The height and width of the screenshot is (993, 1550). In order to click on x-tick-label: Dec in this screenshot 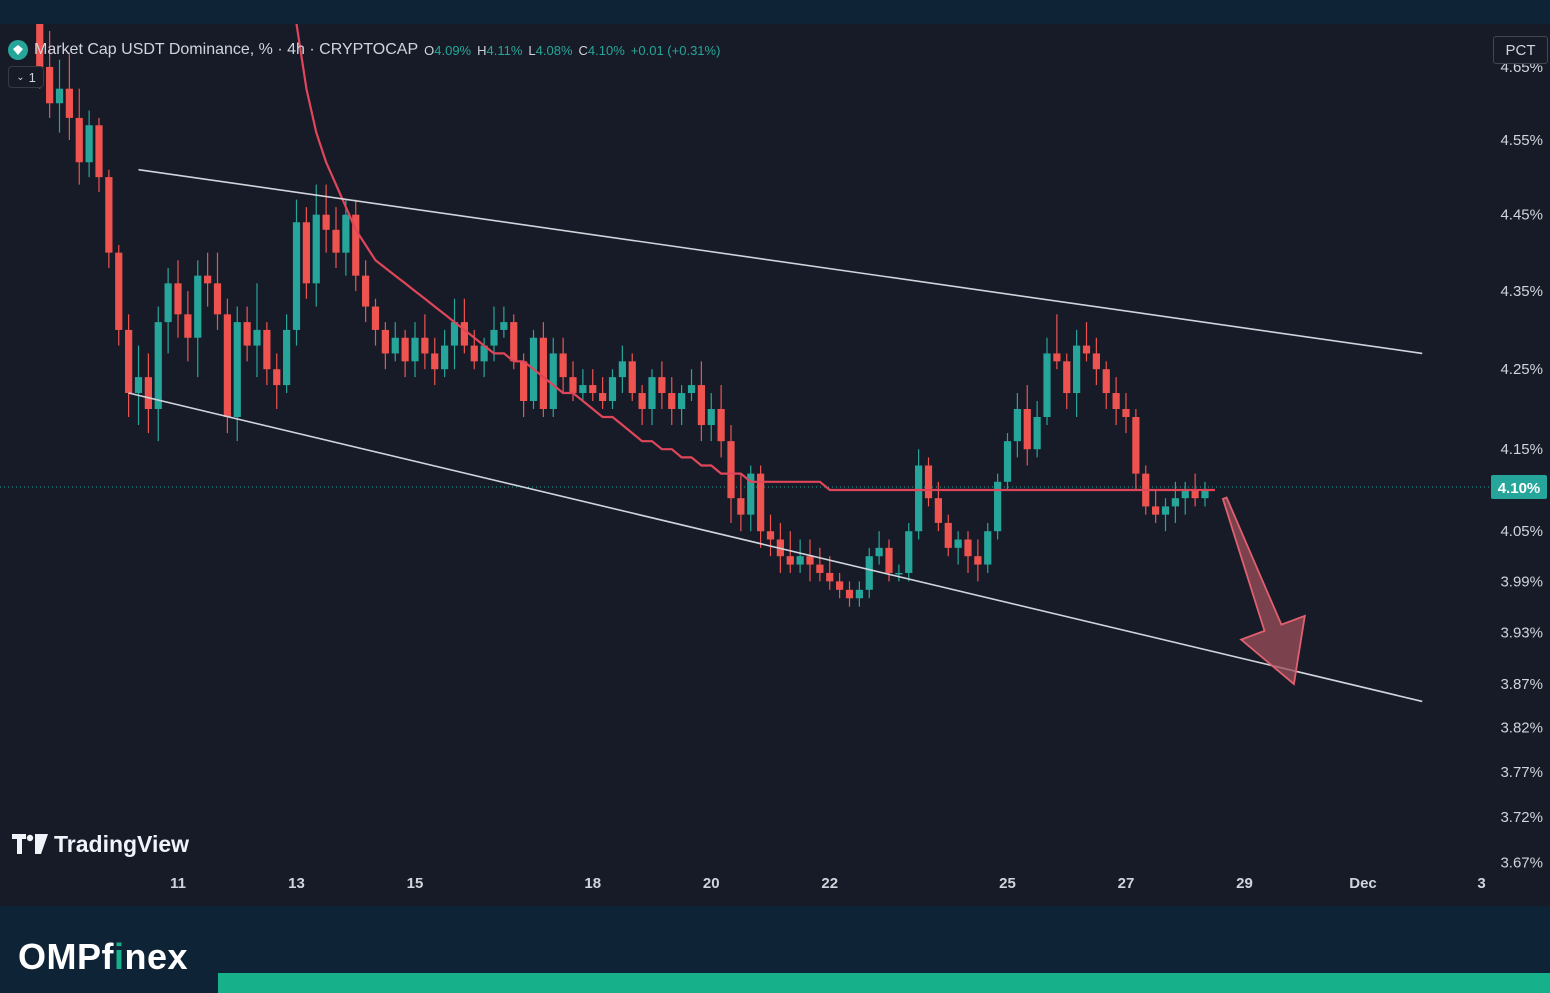, I will do `click(1363, 883)`.